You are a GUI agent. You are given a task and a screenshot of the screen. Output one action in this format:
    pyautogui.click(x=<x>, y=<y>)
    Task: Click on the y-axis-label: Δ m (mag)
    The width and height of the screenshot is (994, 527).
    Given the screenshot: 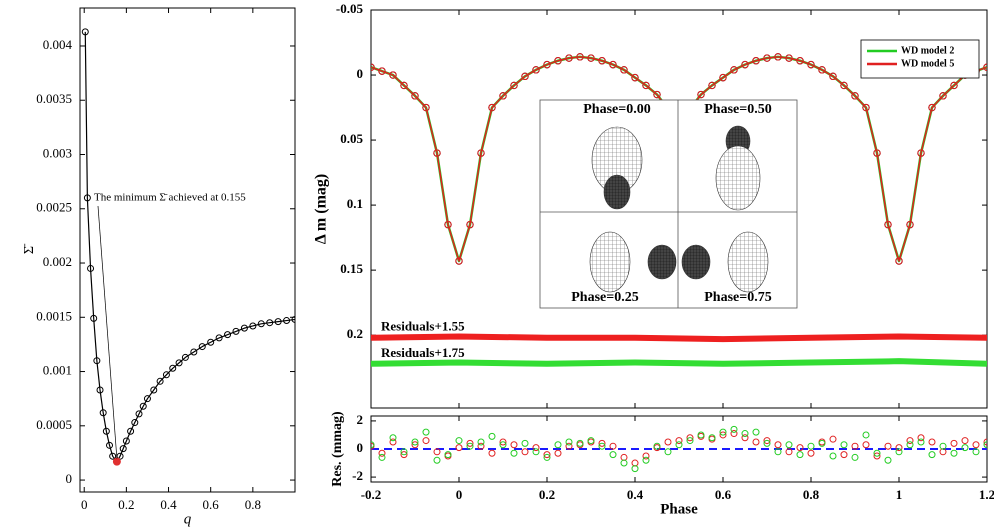 What is the action you would take?
    pyautogui.click(x=321, y=209)
    